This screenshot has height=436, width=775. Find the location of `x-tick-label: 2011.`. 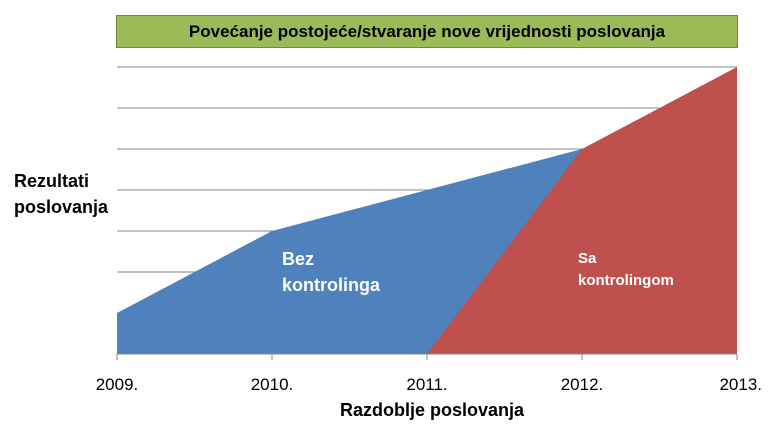

x-tick-label: 2011. is located at coordinates (426, 384).